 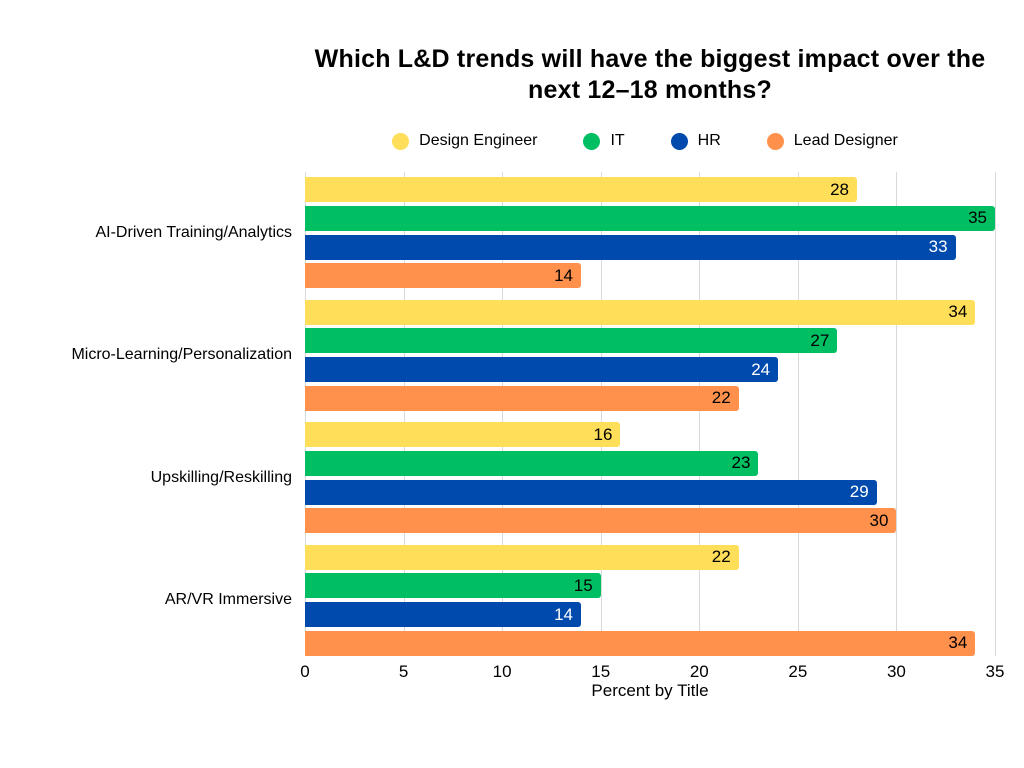 I want to click on bar-value-label: 30, so click(x=879, y=520).